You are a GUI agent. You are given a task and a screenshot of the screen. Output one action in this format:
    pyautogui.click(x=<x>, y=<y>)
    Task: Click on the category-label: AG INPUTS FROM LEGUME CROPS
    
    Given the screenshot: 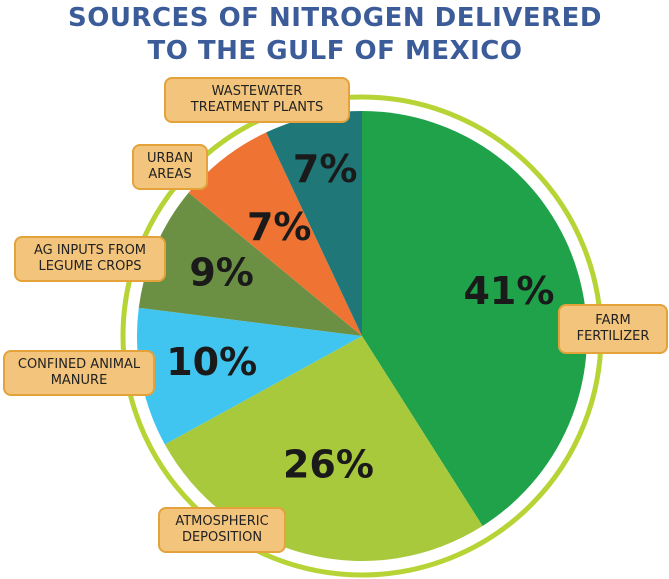 What is the action you would take?
    pyautogui.click(x=90, y=259)
    